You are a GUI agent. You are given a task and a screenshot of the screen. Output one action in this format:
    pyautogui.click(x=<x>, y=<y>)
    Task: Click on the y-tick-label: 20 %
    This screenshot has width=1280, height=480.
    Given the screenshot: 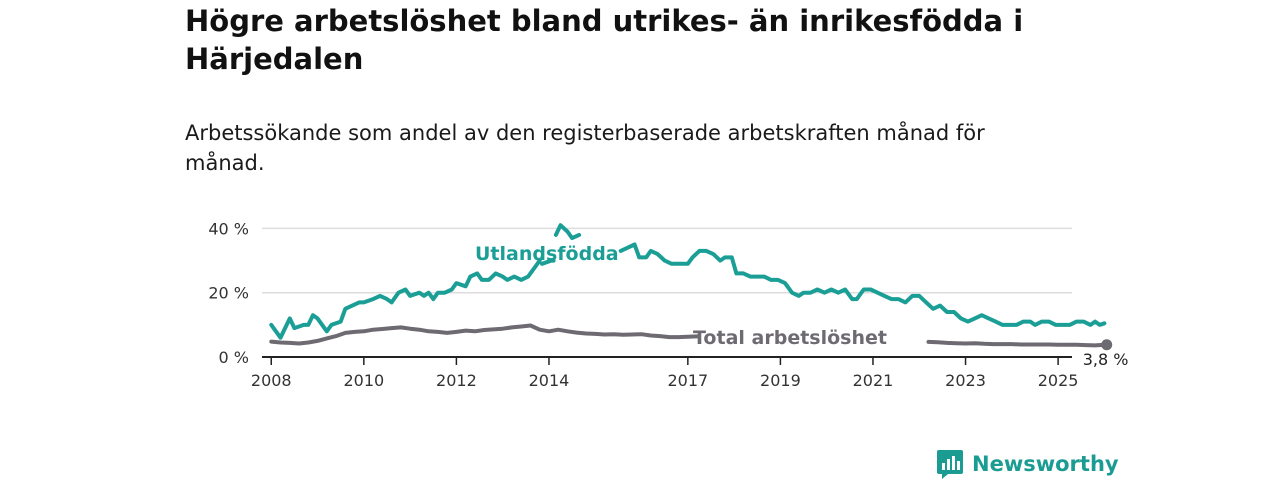 What is the action you would take?
    pyautogui.click(x=228, y=293)
    